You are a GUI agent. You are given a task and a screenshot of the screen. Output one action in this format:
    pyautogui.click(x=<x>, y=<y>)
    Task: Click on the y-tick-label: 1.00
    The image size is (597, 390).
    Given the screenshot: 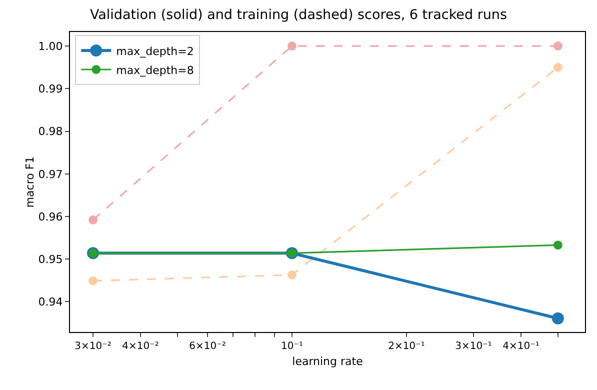 What is the action you would take?
    pyautogui.click(x=50, y=46)
    